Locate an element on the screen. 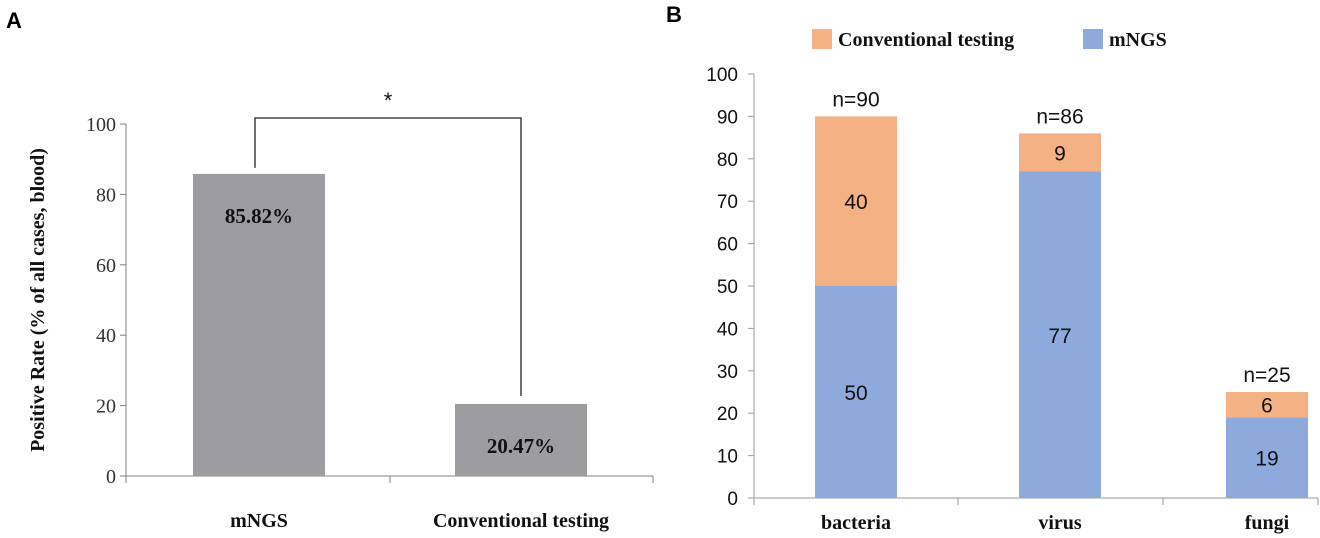 The image size is (1320, 538). total-label: n=25 is located at coordinates (1266, 375).